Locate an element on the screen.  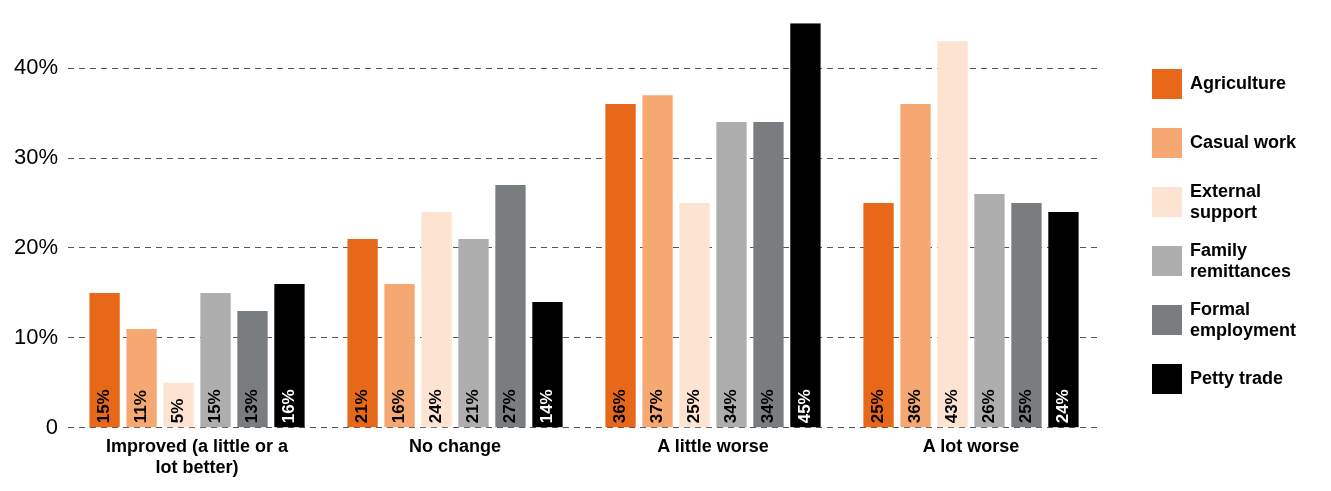
data-label: 11% is located at coordinates (141, 407).